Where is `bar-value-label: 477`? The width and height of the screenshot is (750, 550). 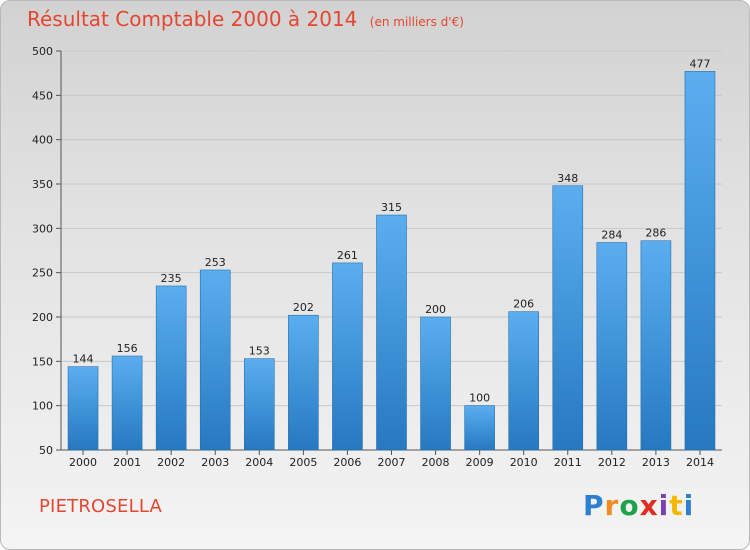
bar-value-label: 477 is located at coordinates (699, 63).